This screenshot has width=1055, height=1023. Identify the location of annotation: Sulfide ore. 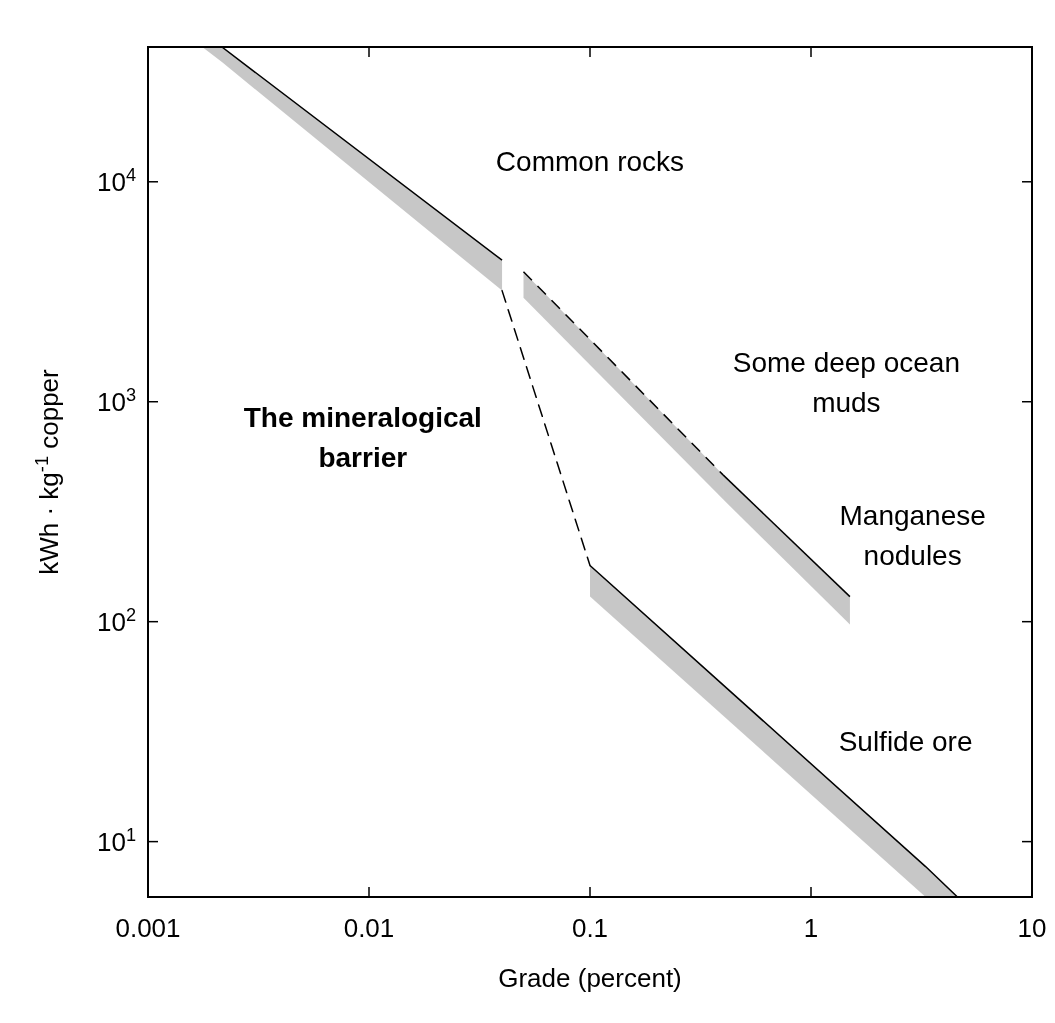
(905, 742).